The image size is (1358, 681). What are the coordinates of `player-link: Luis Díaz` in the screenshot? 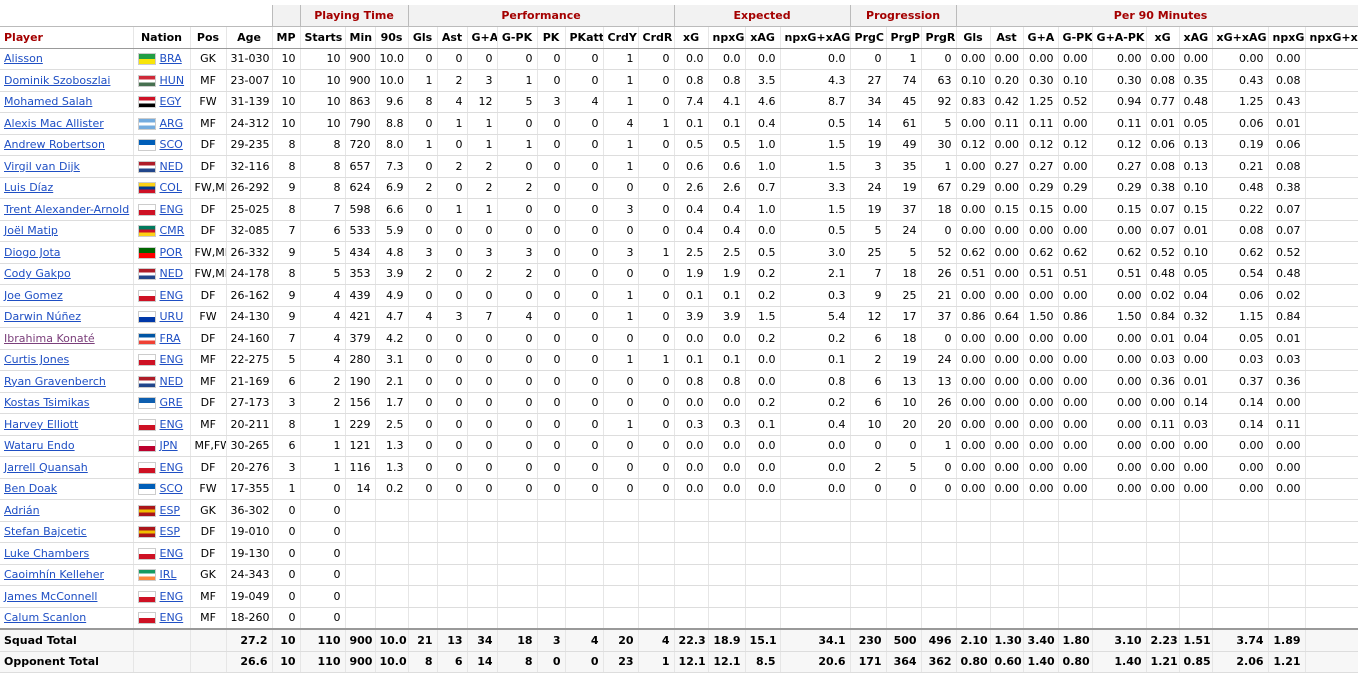 It's located at (29, 188).